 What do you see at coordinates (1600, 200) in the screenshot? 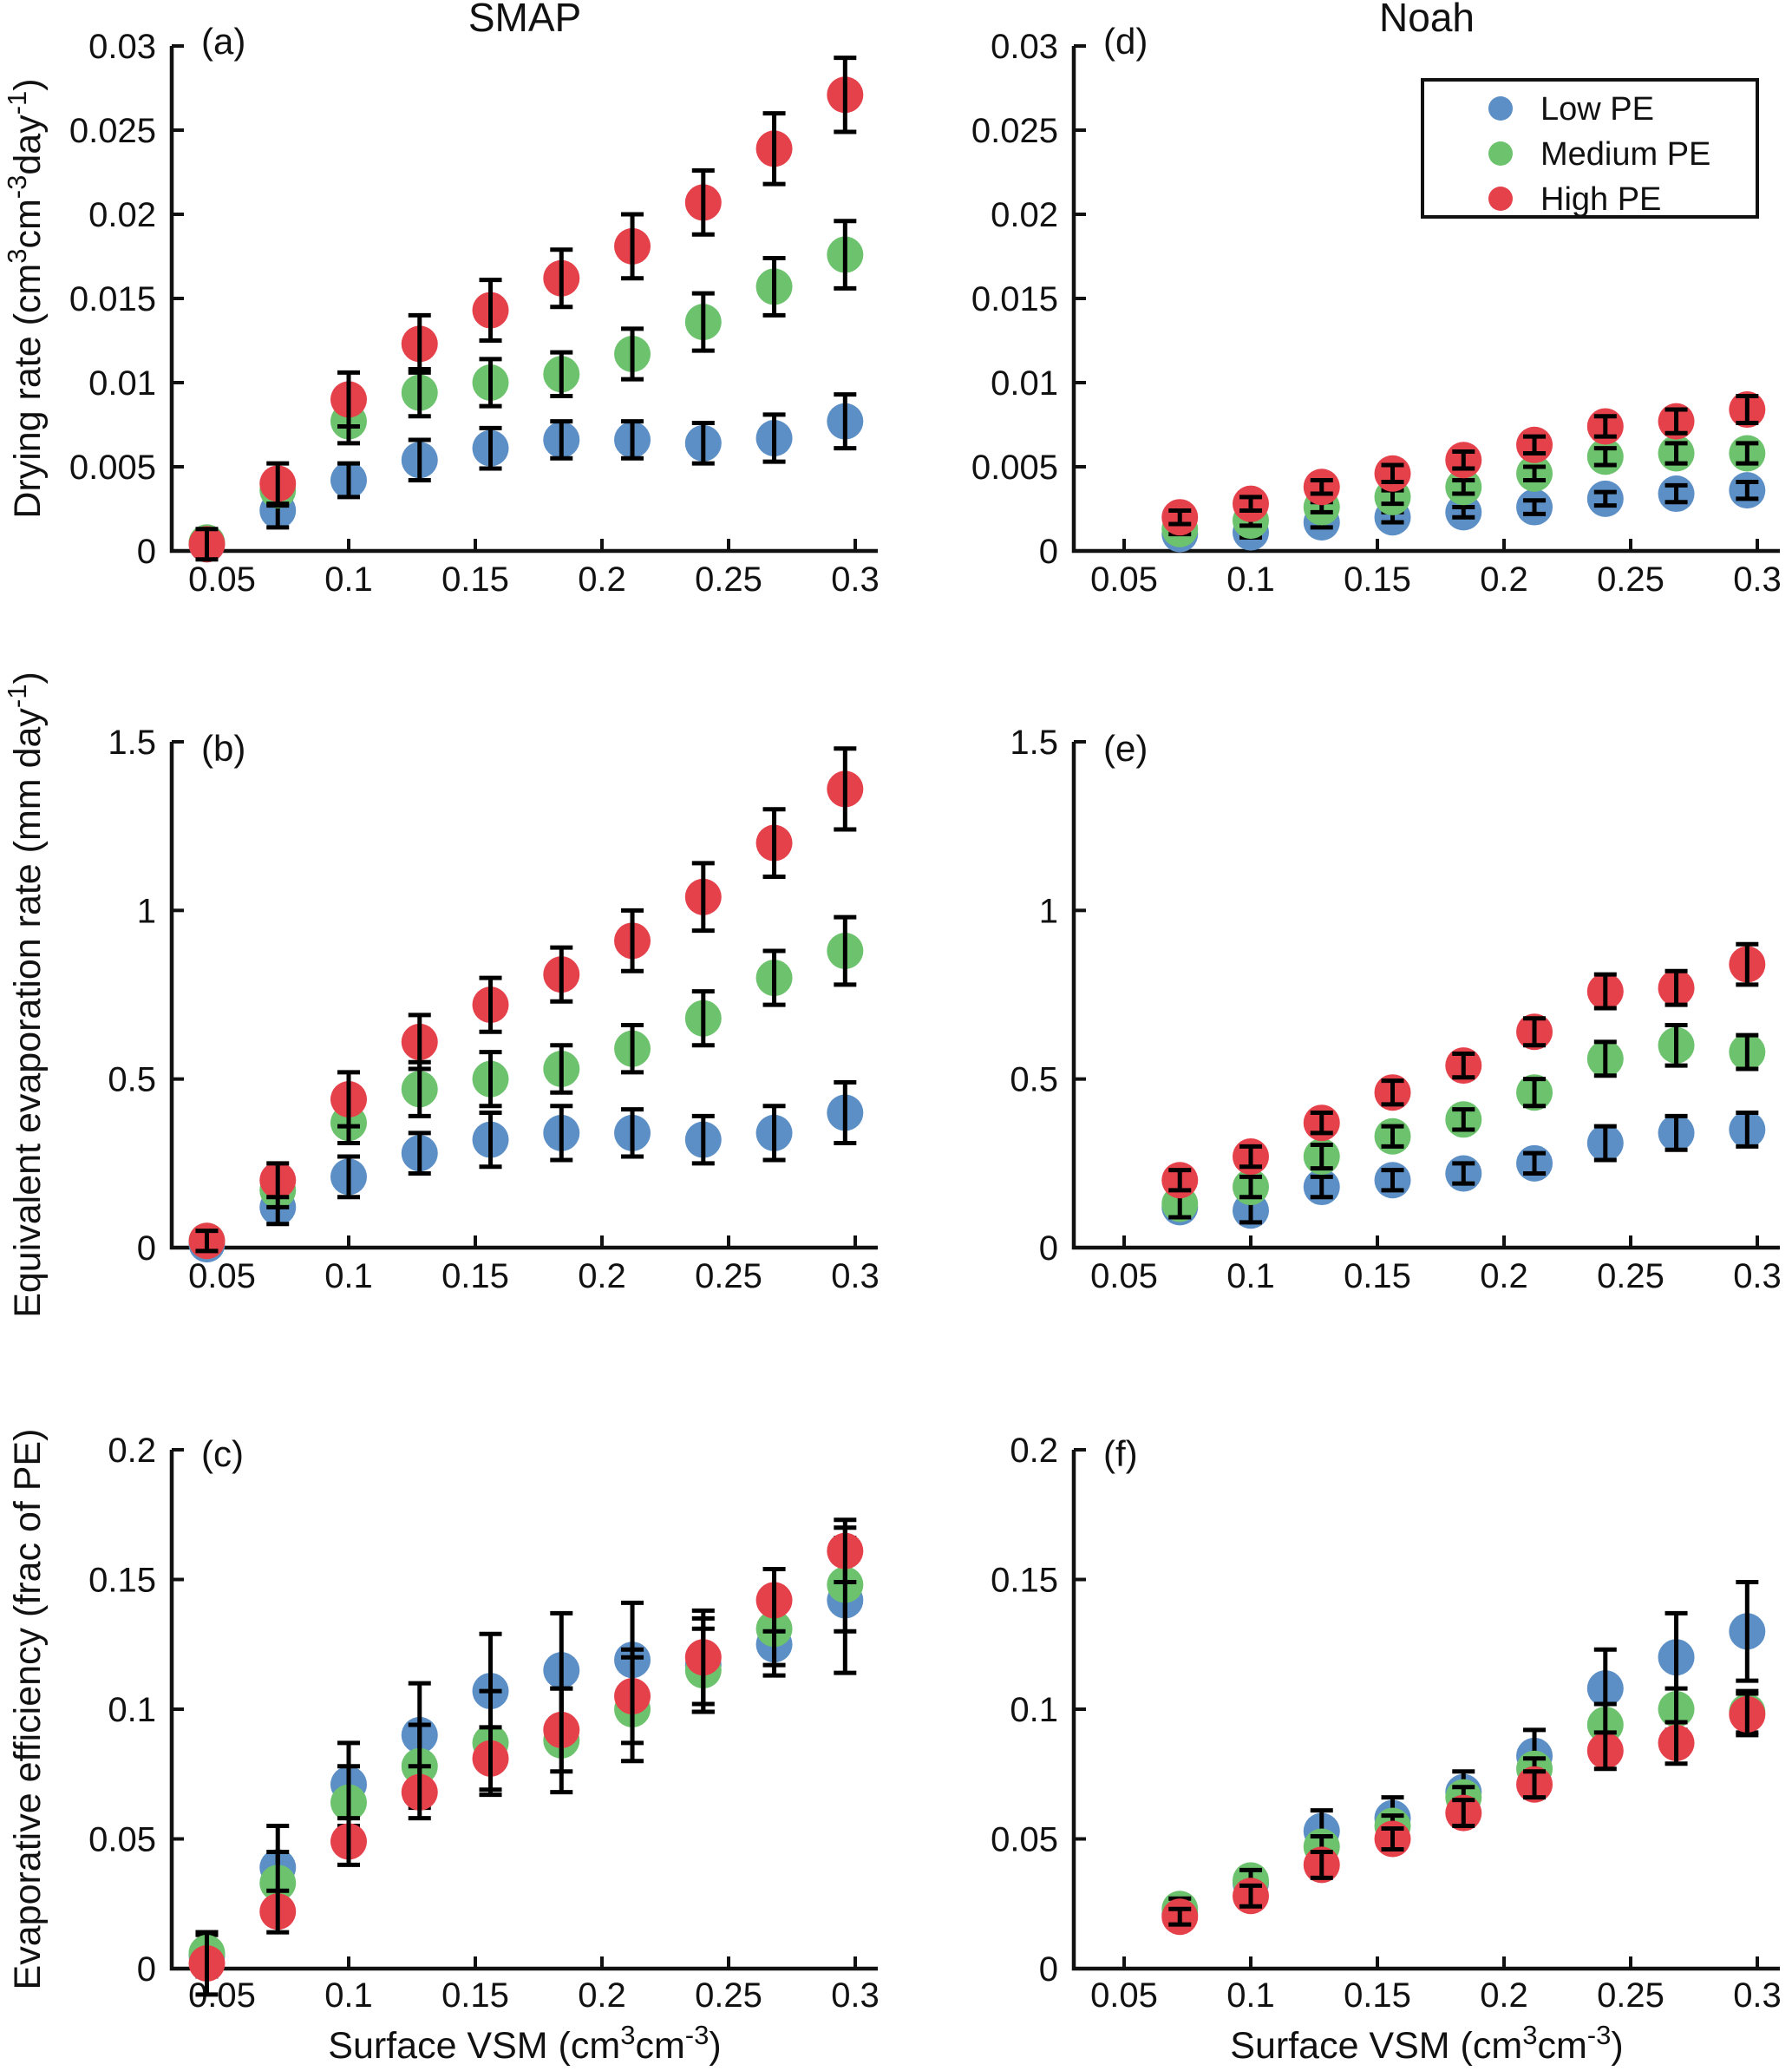
I see `legend-label: High PE` at bounding box center [1600, 200].